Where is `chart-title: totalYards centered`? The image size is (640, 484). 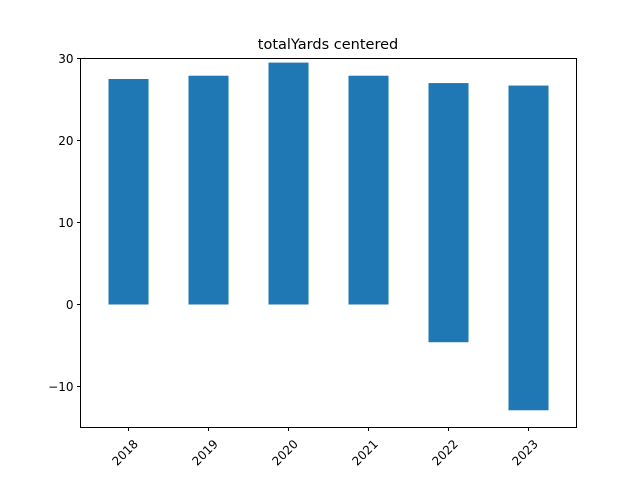 chart-title: totalYards centered is located at coordinates (328, 45).